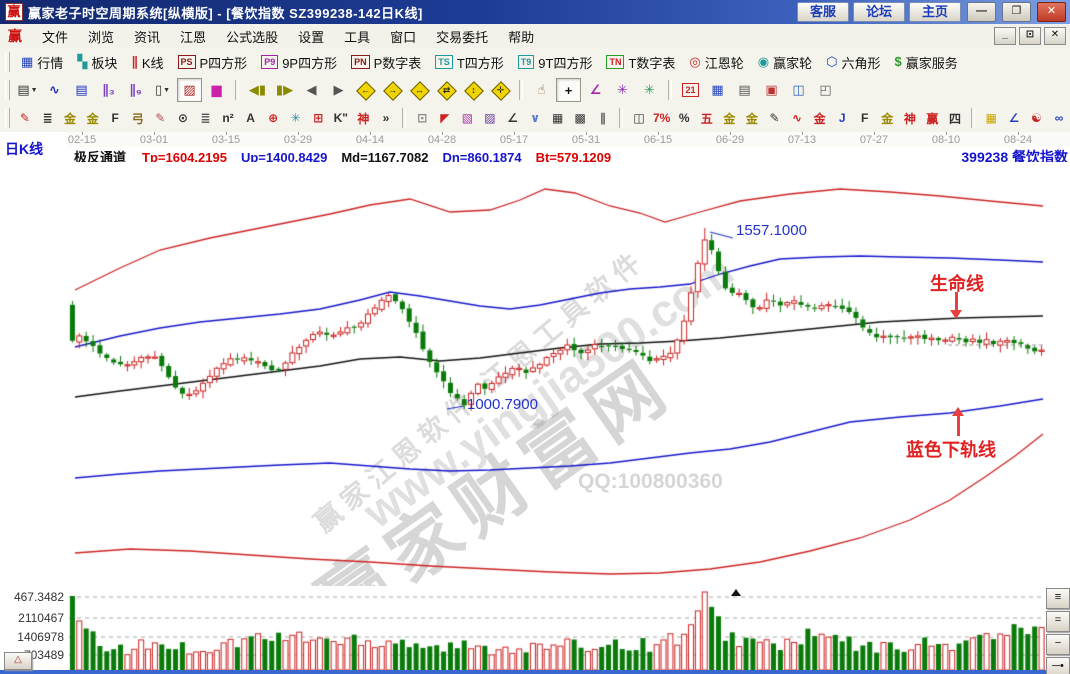 The width and height of the screenshot is (1070, 674). Describe the element at coordinates (467, 118) in the screenshot. I see `fan-box-tool: ▧` at that location.